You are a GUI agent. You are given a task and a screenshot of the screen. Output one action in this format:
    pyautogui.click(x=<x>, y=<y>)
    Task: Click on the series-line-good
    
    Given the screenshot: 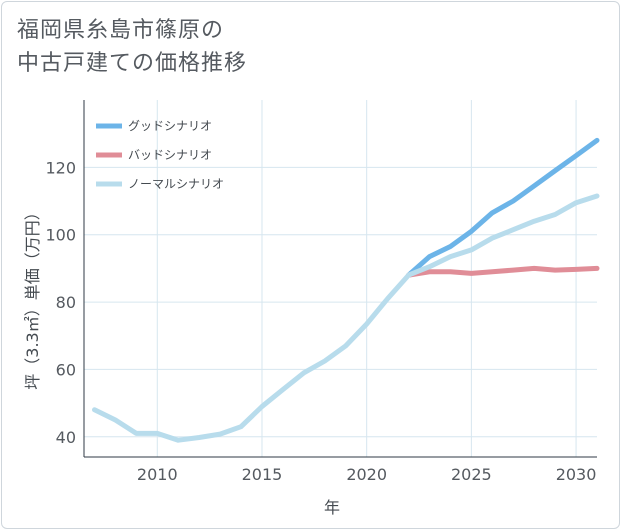 What is the action you would take?
    pyautogui.click(x=503, y=207)
    